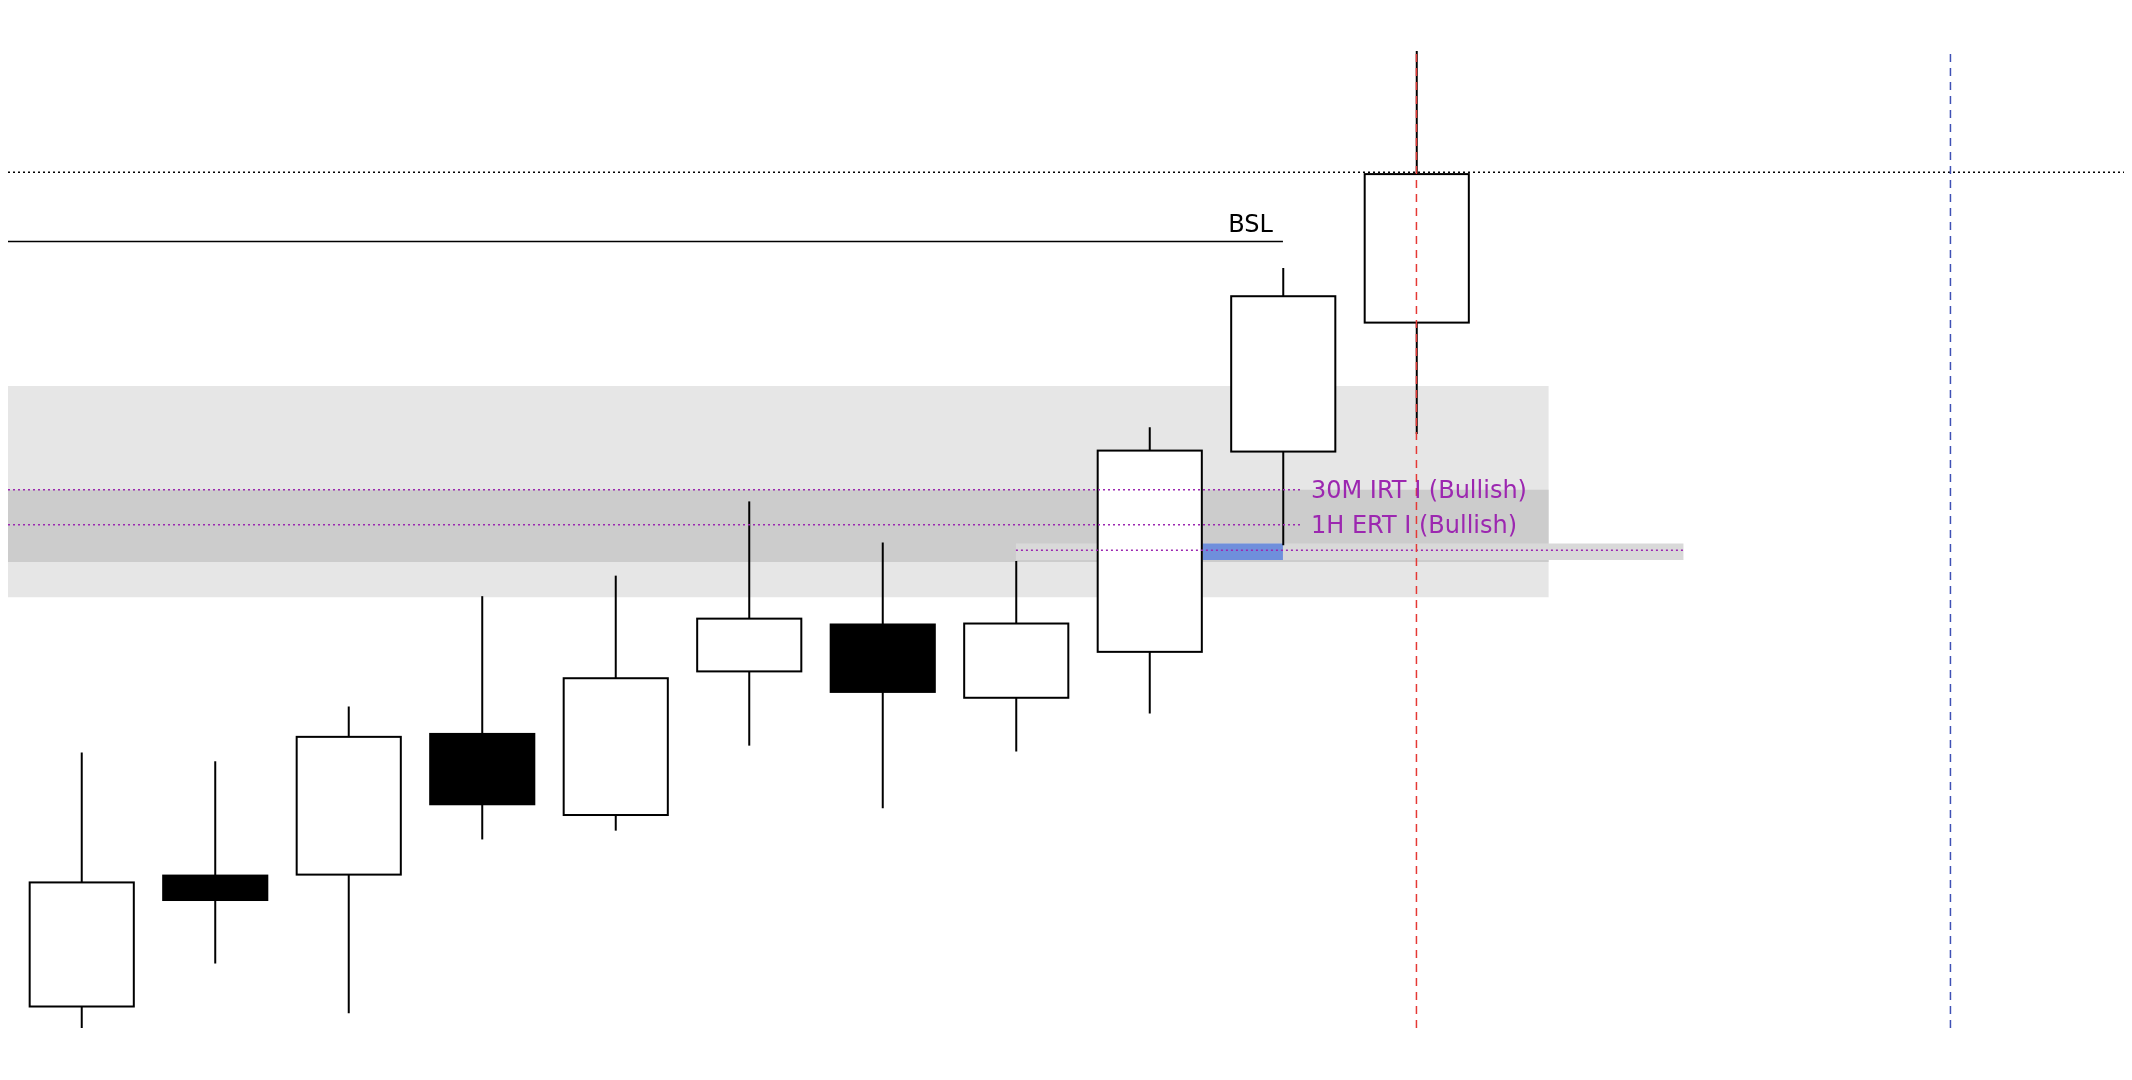 Image resolution: width=2132 pixels, height=1080 pixels. Describe the element at coordinates (1418, 490) in the screenshot. I see `ref-line-label: 30M IRT I (Bullish)` at that location.